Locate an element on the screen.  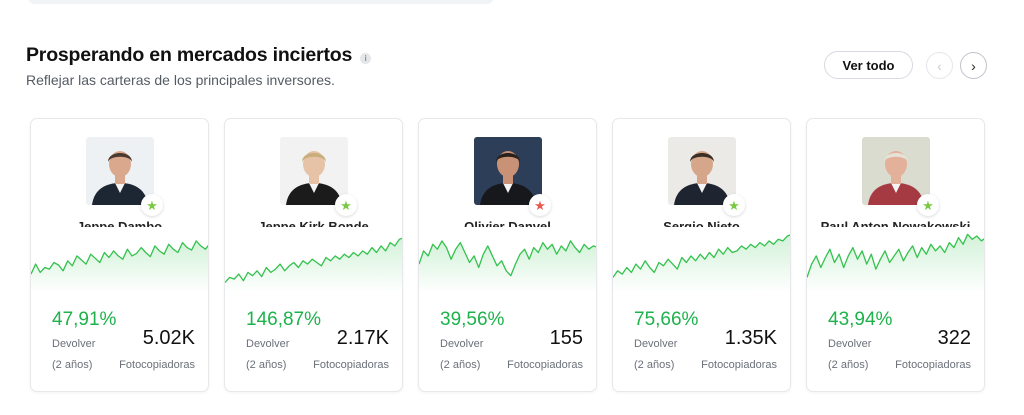
copiers-count: 5.02K is located at coordinates (168, 338).